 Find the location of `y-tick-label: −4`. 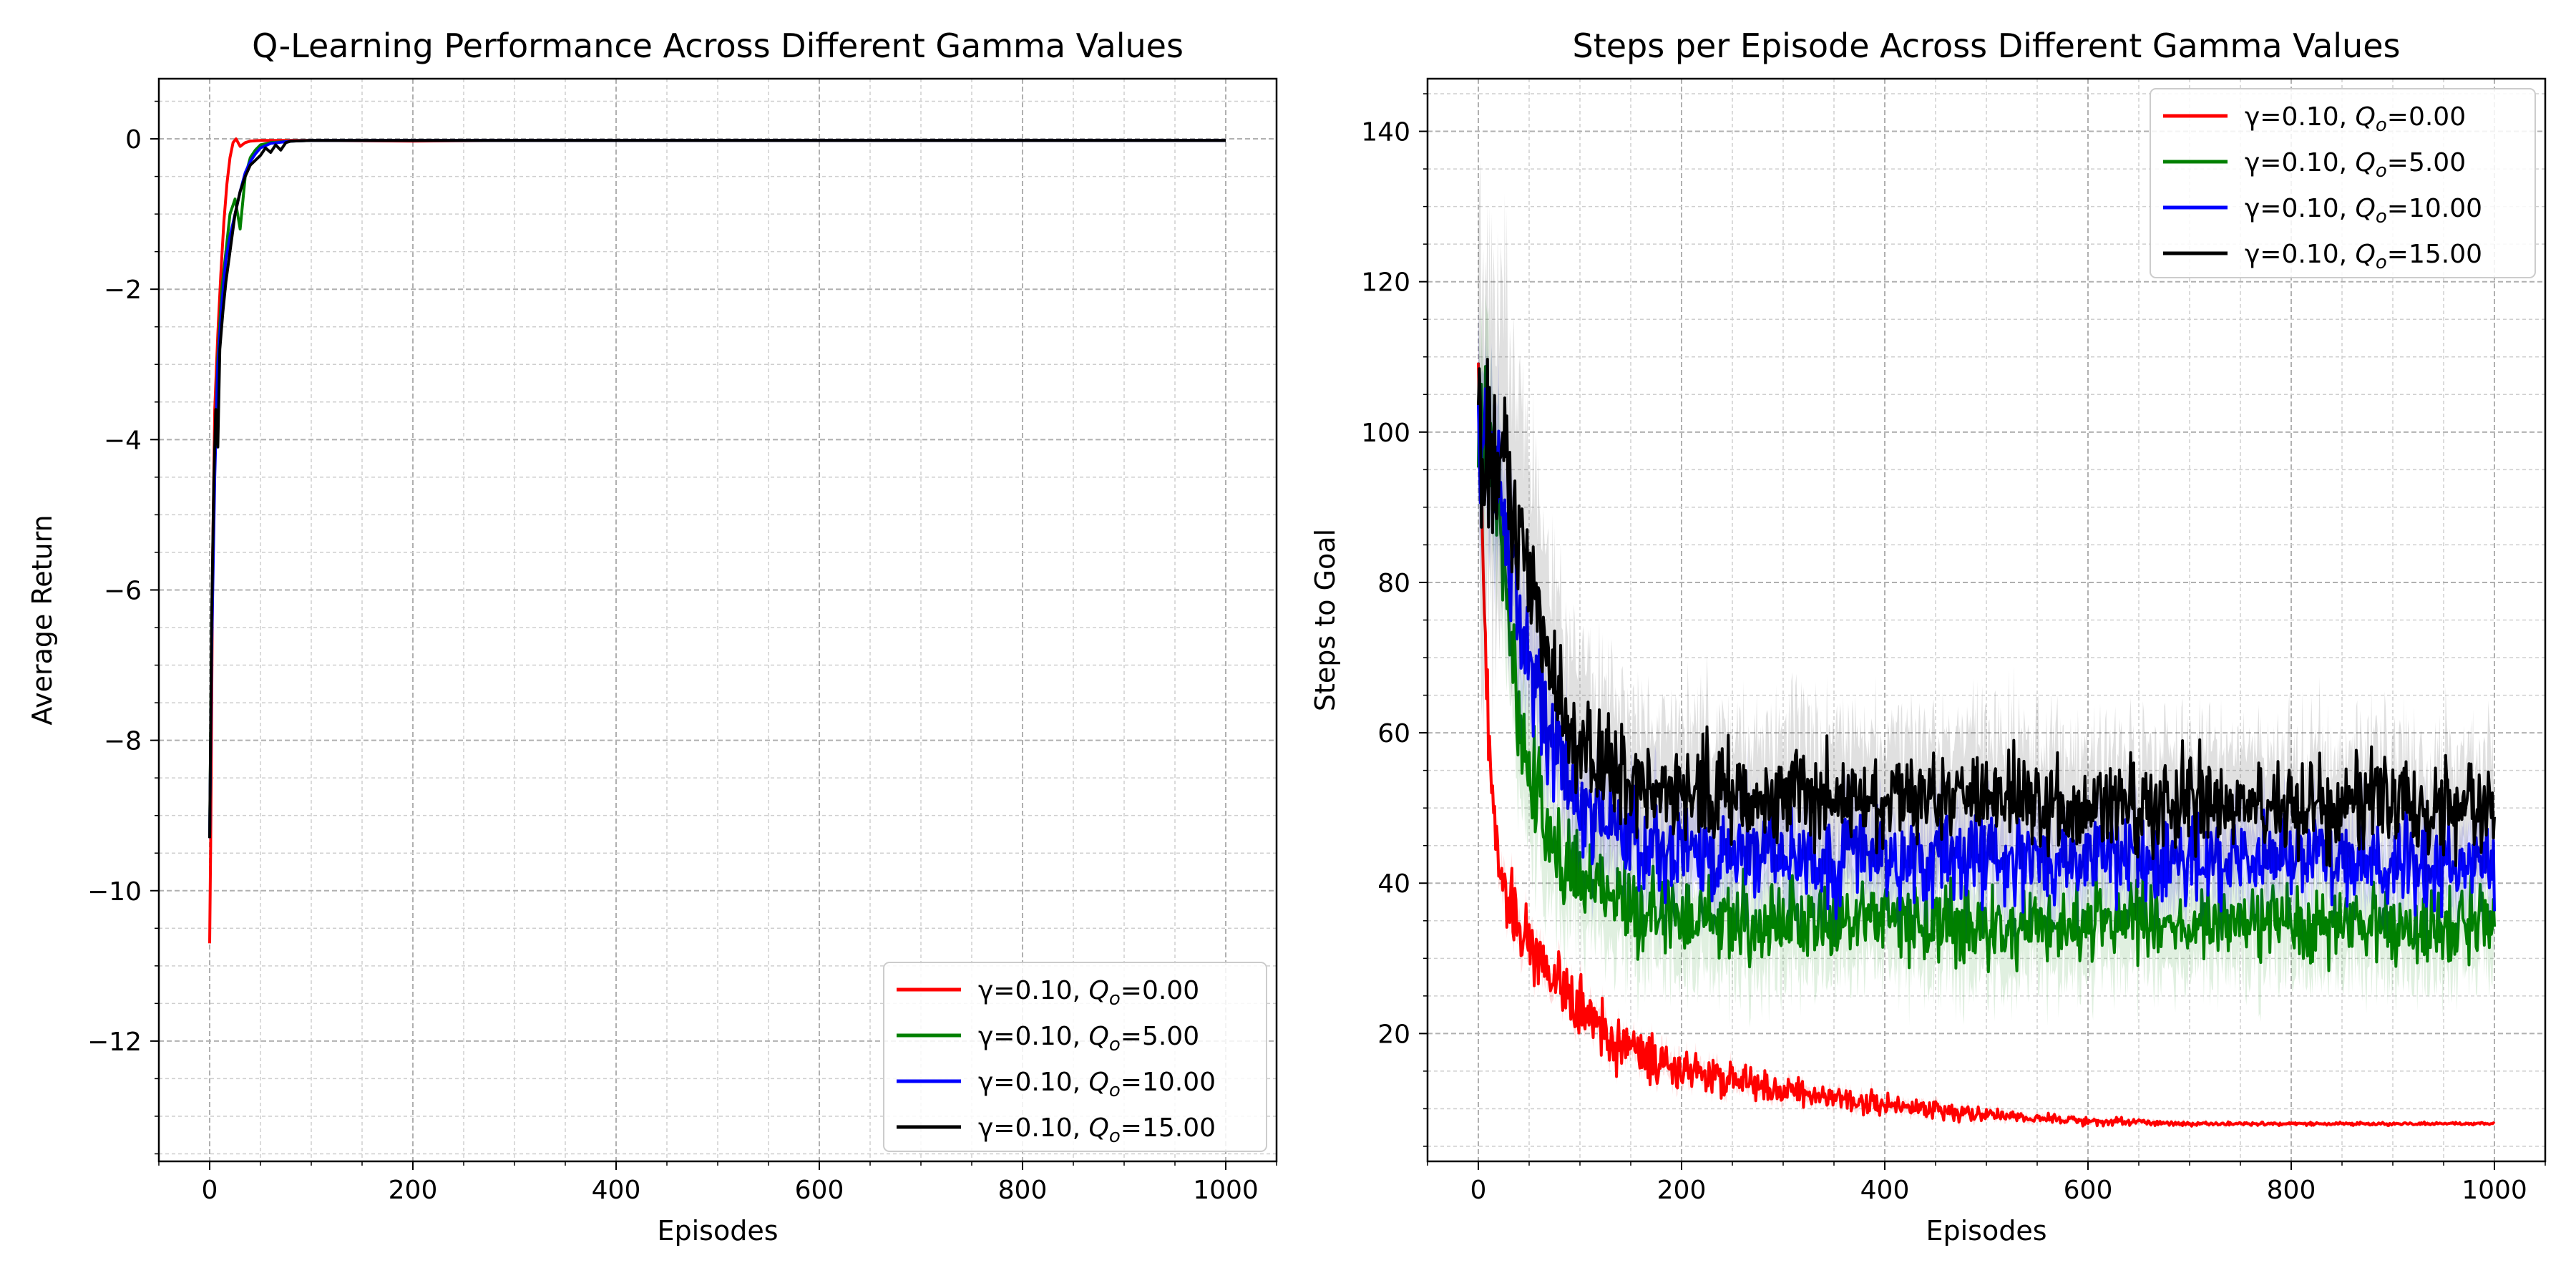

y-tick-label: −4 is located at coordinates (123, 440).